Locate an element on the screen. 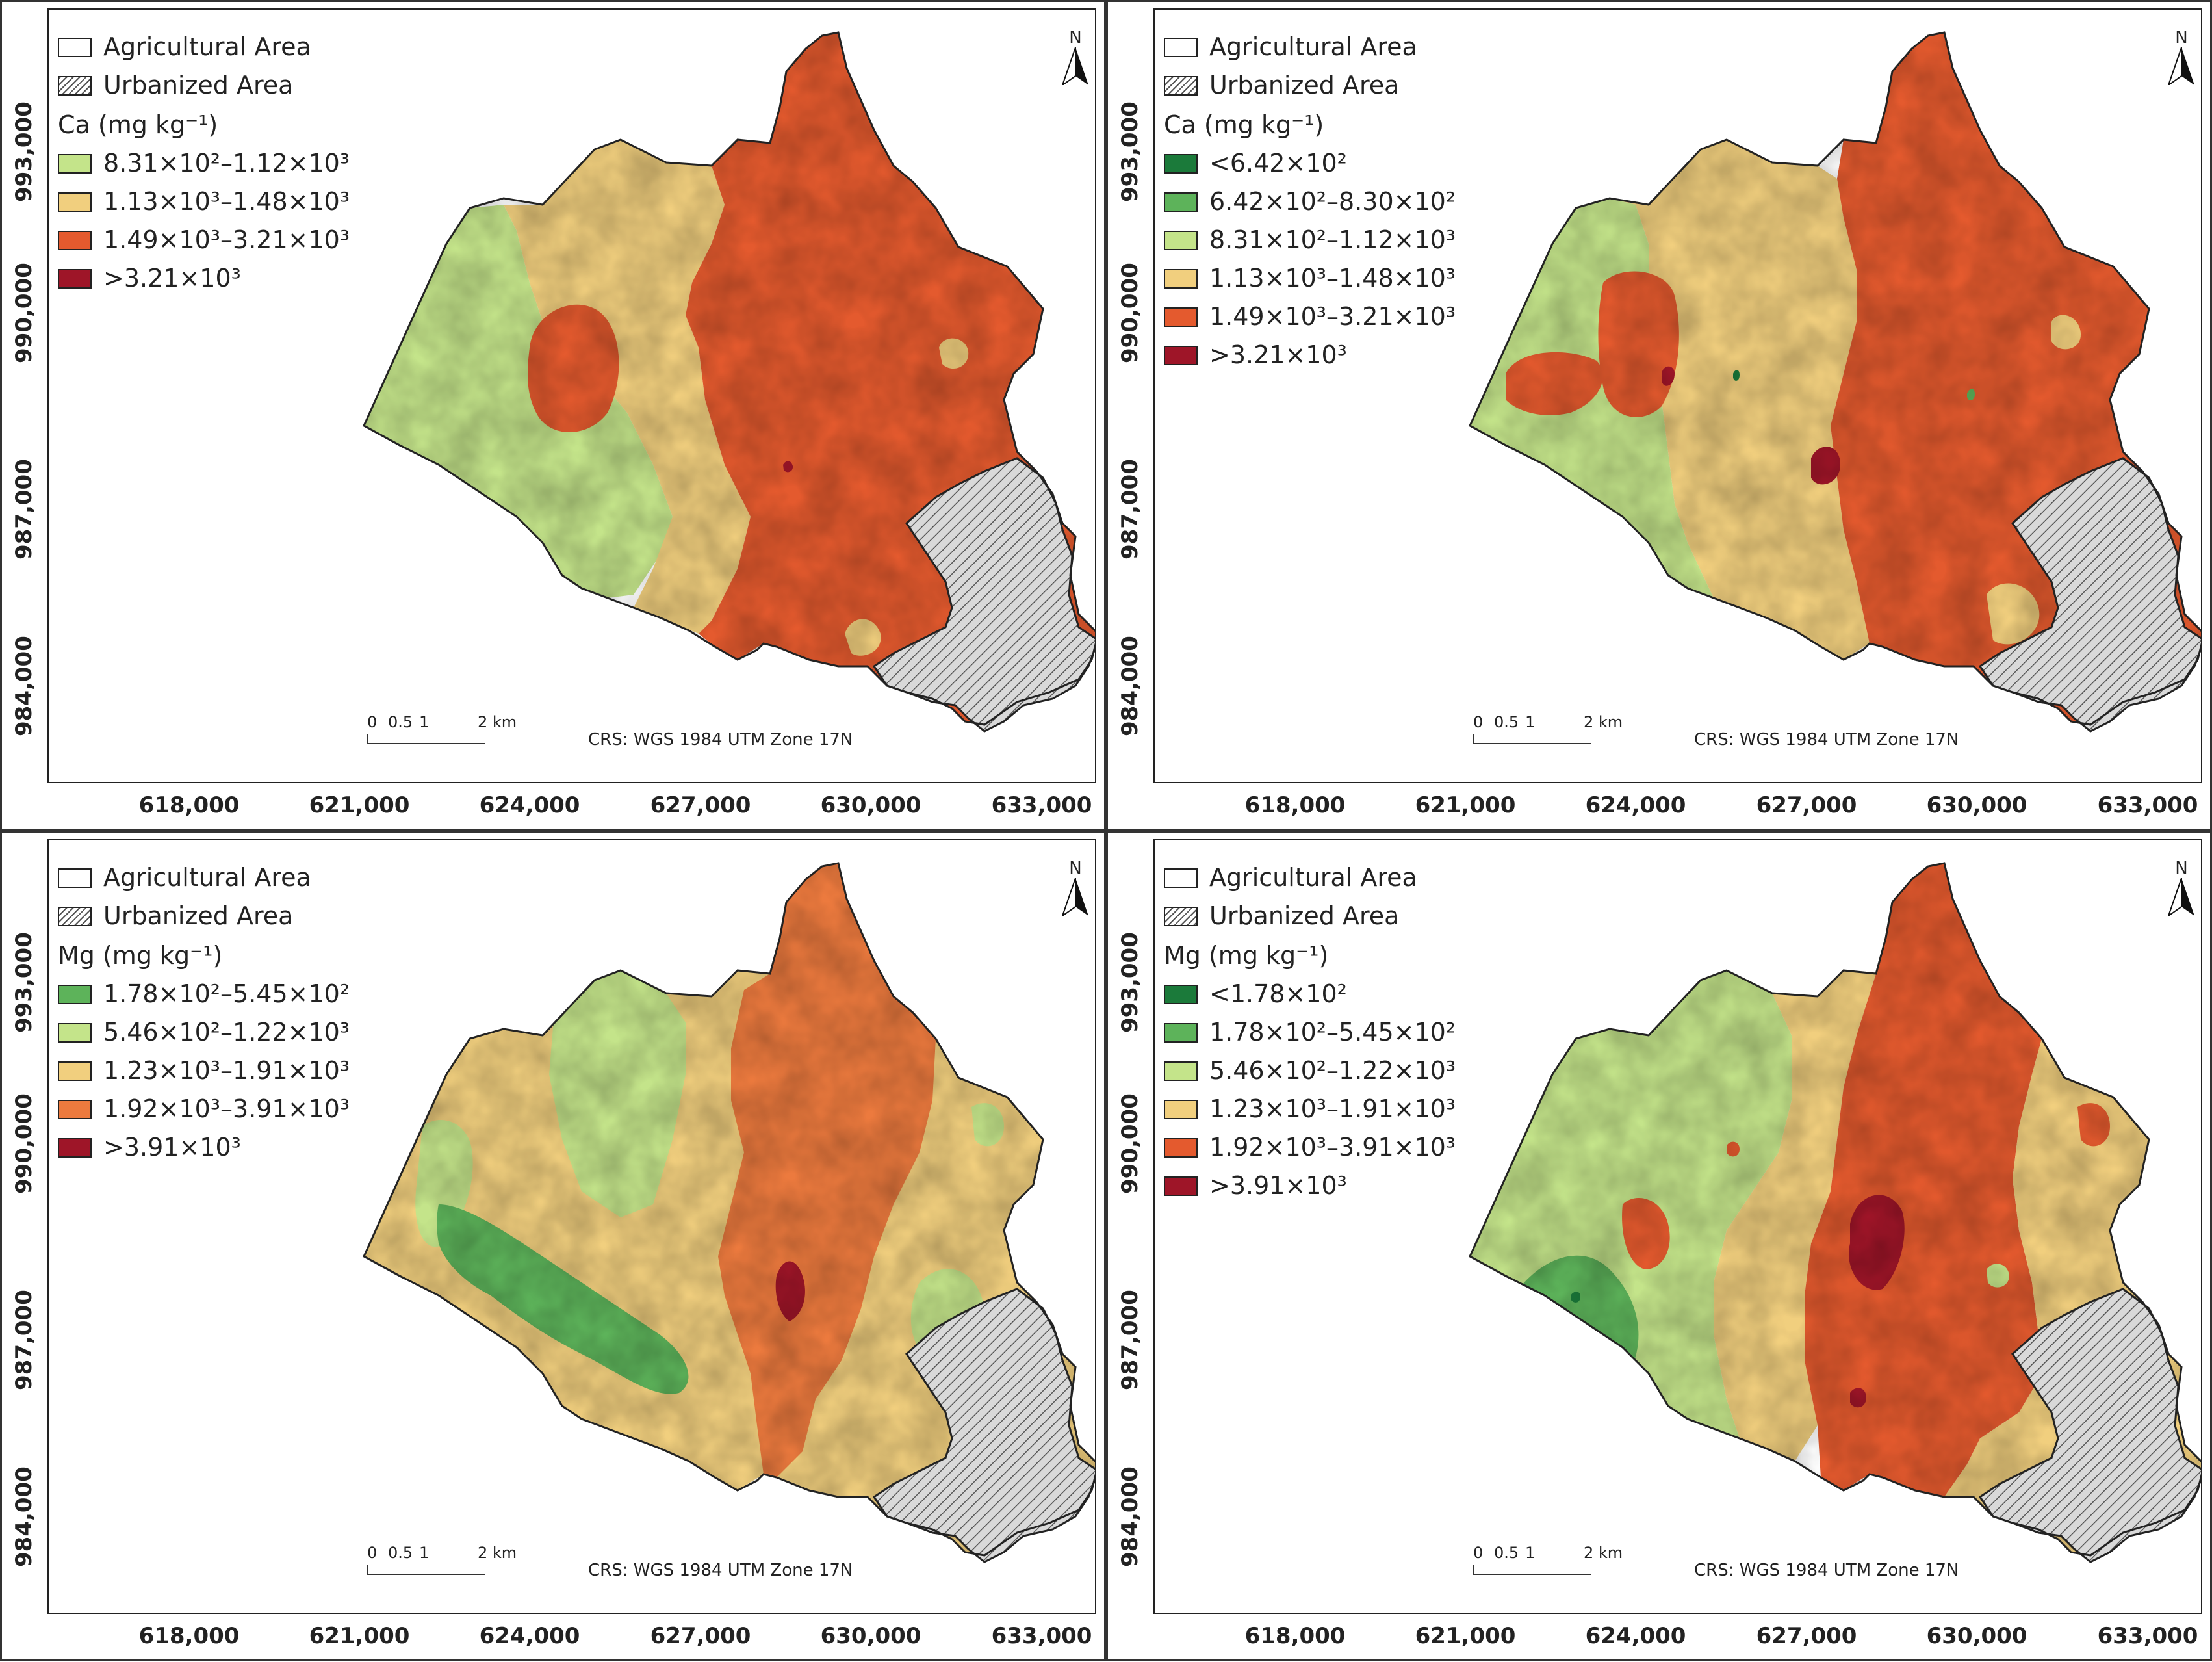  legend-label: 8.31×10²–1.12×10³ is located at coordinates (1332, 240).